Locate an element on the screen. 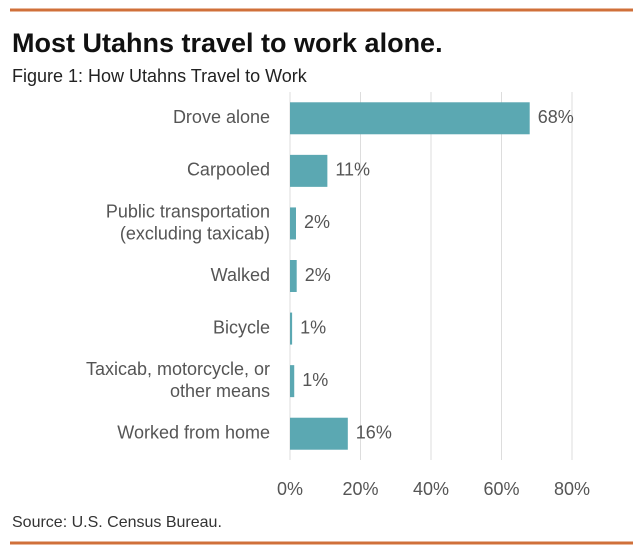 The width and height of the screenshot is (643, 558). value-label: 68% is located at coordinates (556, 117).